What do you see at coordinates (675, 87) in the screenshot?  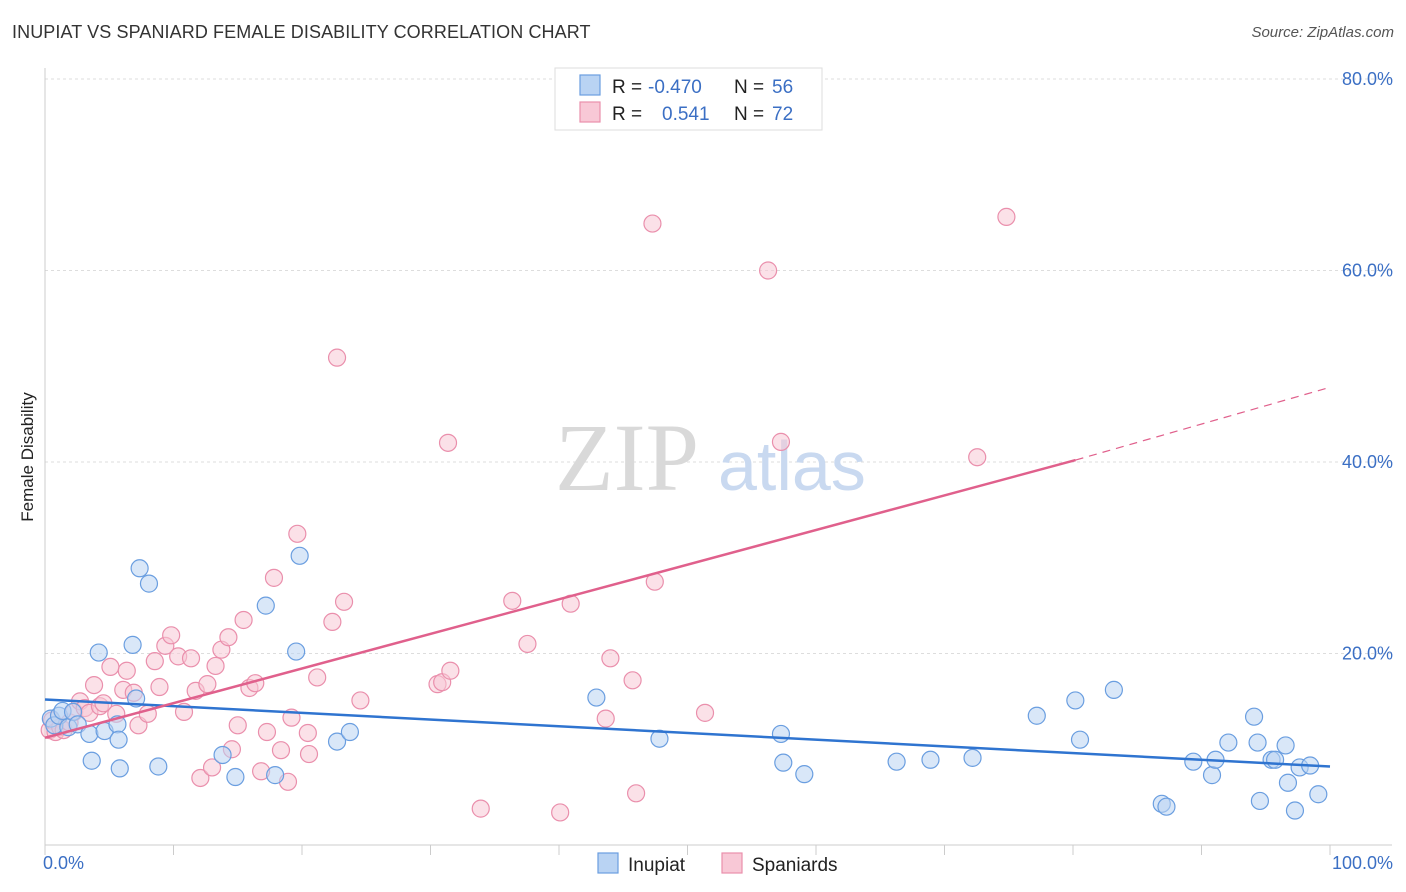 I see `legend-r-value-inupiat: -0.470` at bounding box center [675, 87].